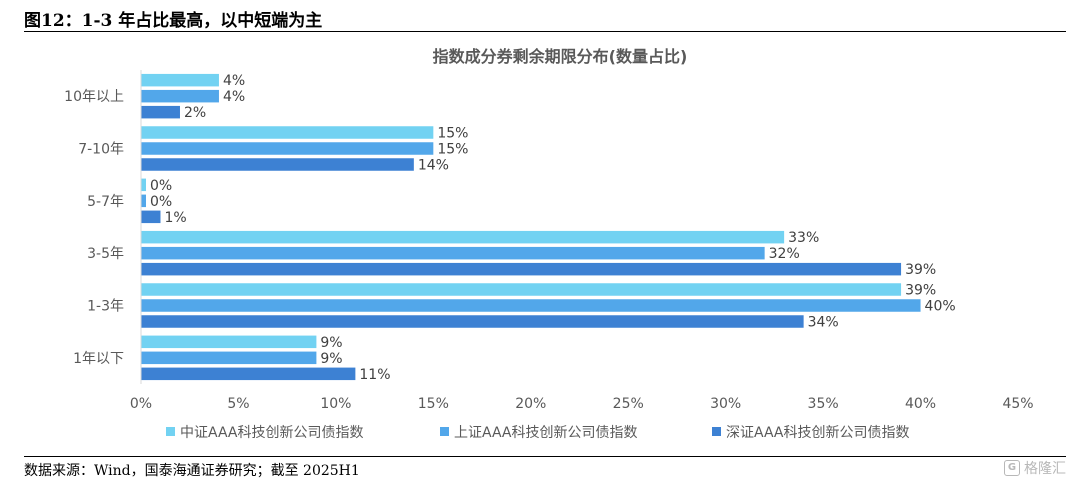  Describe the element at coordinates (1045, 469) in the screenshot. I see `watermark-text: 格隆汇` at that location.